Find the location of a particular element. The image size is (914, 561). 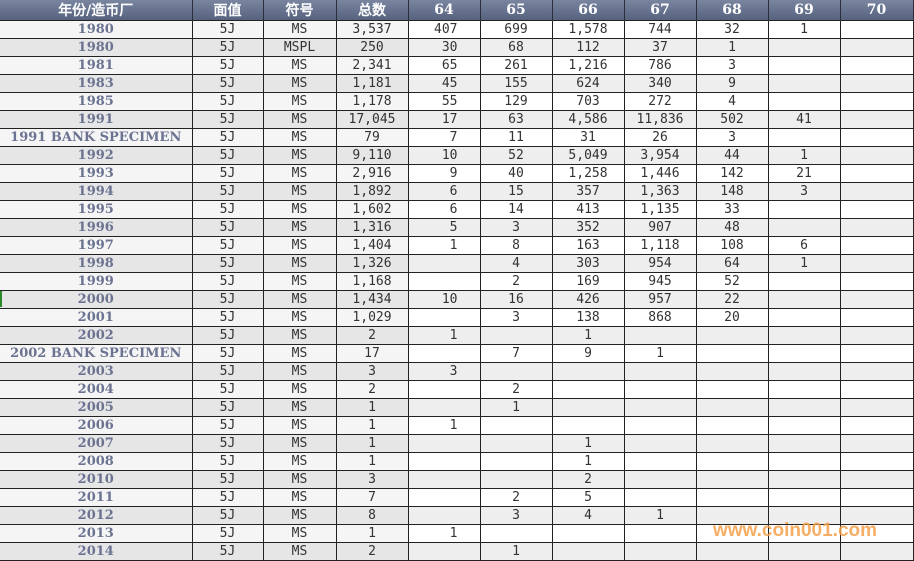

year-cell: 1980 is located at coordinates (96, 47).